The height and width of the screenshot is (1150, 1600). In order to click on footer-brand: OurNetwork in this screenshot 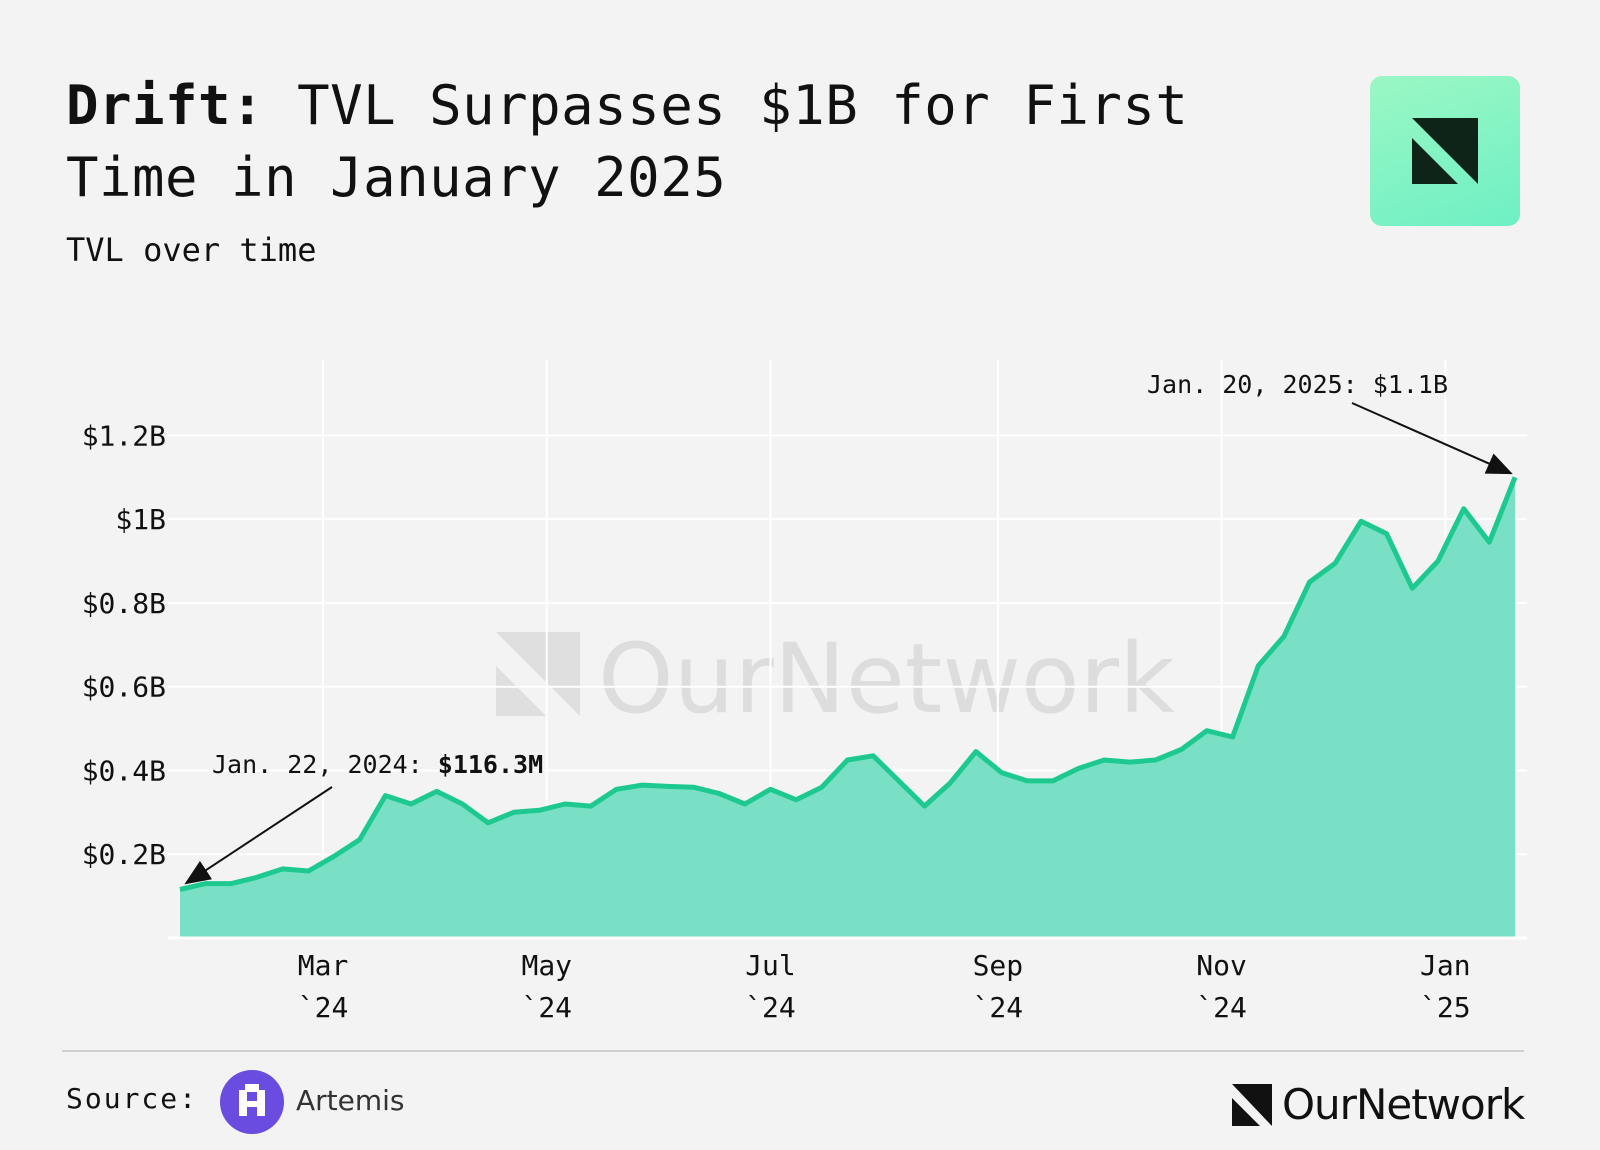, I will do `click(1378, 1104)`.